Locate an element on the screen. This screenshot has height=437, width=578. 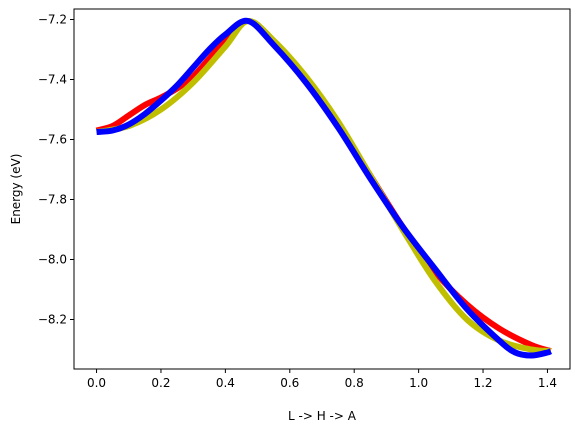
x-tick-label: 1.2 is located at coordinates (482, 383).